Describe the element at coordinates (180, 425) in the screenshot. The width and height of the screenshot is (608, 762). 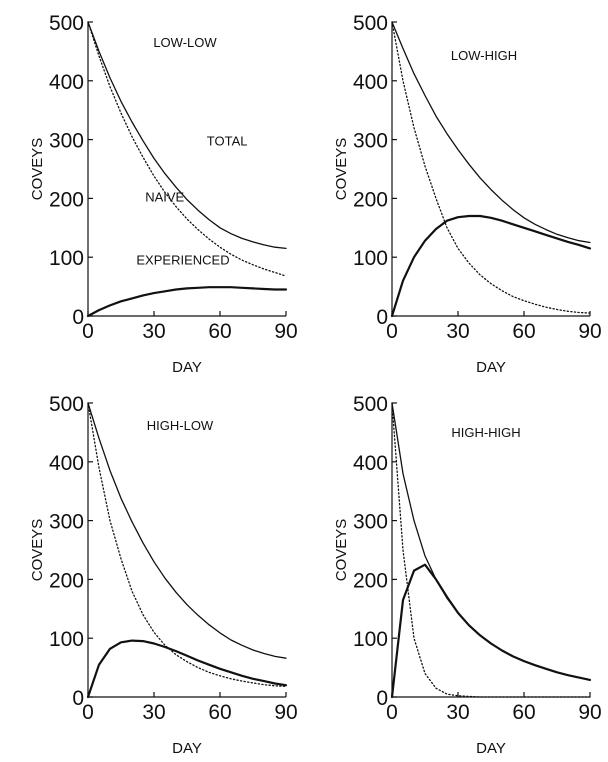
I see `chart-title: HIGH-LOW` at that location.